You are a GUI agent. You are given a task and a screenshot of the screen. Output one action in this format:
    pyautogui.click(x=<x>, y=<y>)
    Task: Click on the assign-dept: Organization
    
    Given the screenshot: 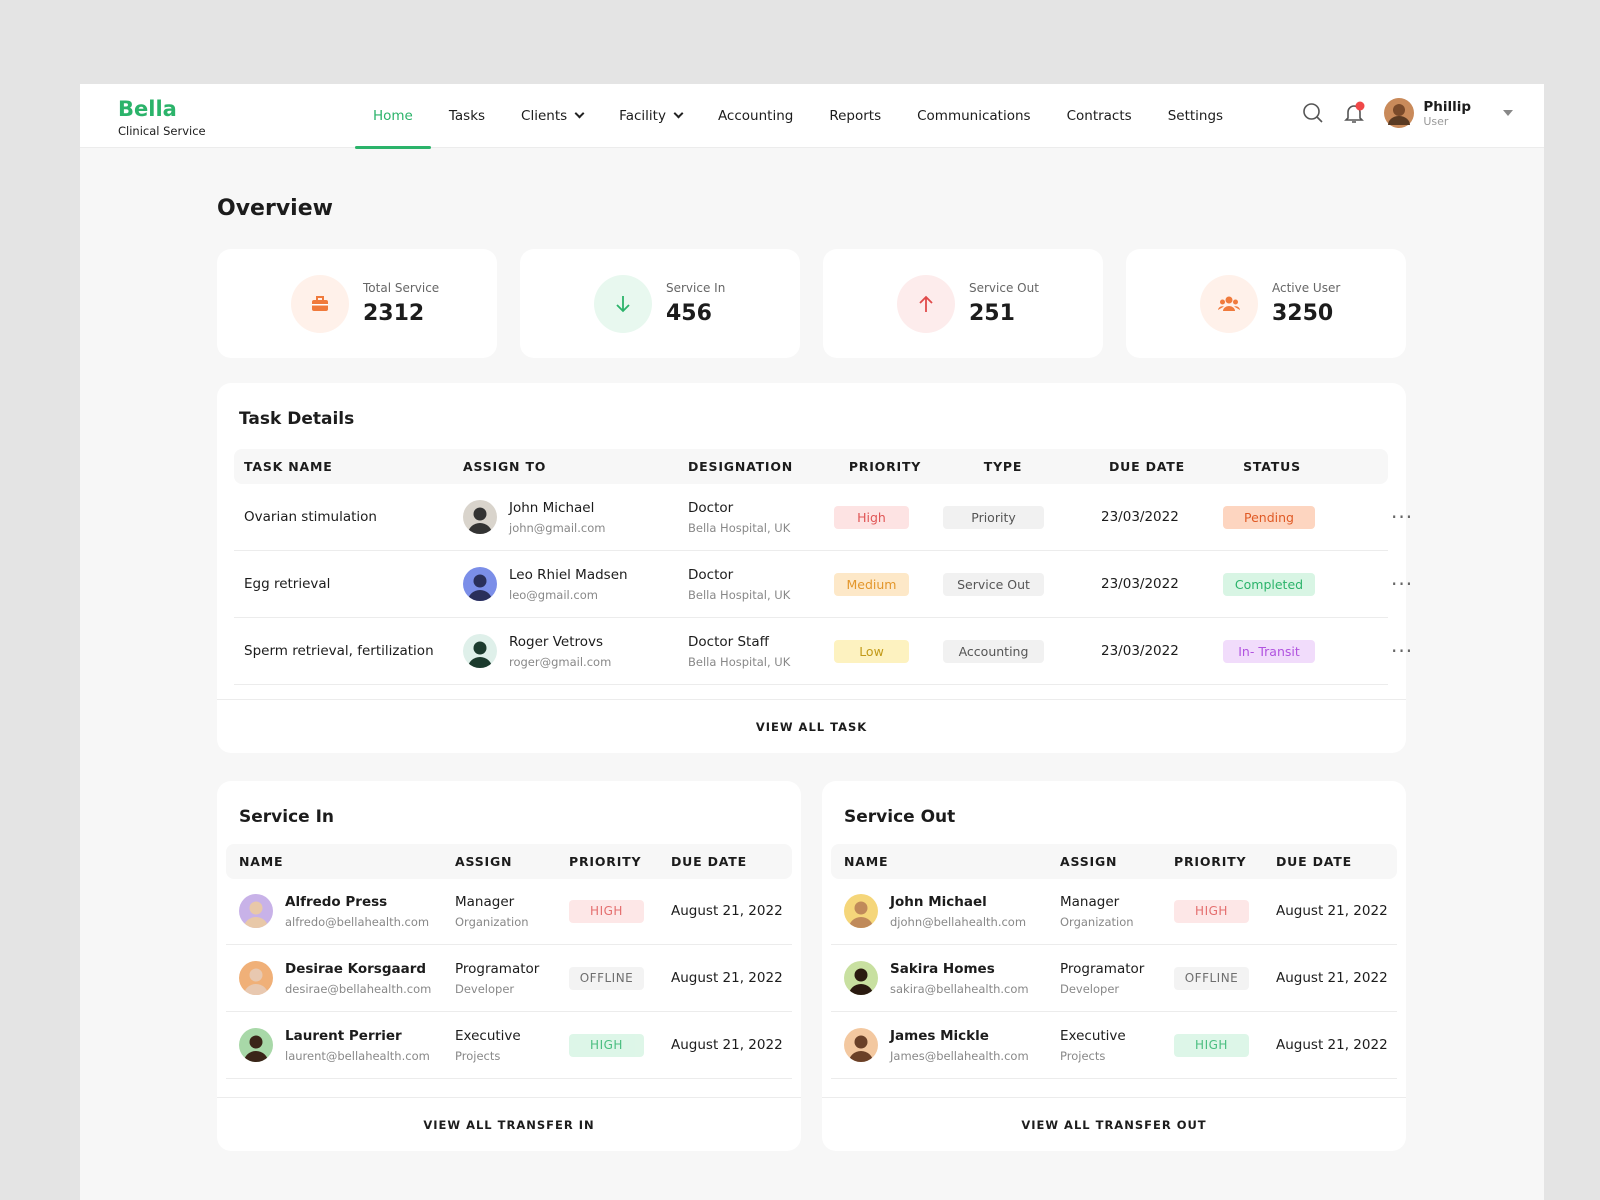 What is the action you would take?
    pyautogui.click(x=492, y=921)
    